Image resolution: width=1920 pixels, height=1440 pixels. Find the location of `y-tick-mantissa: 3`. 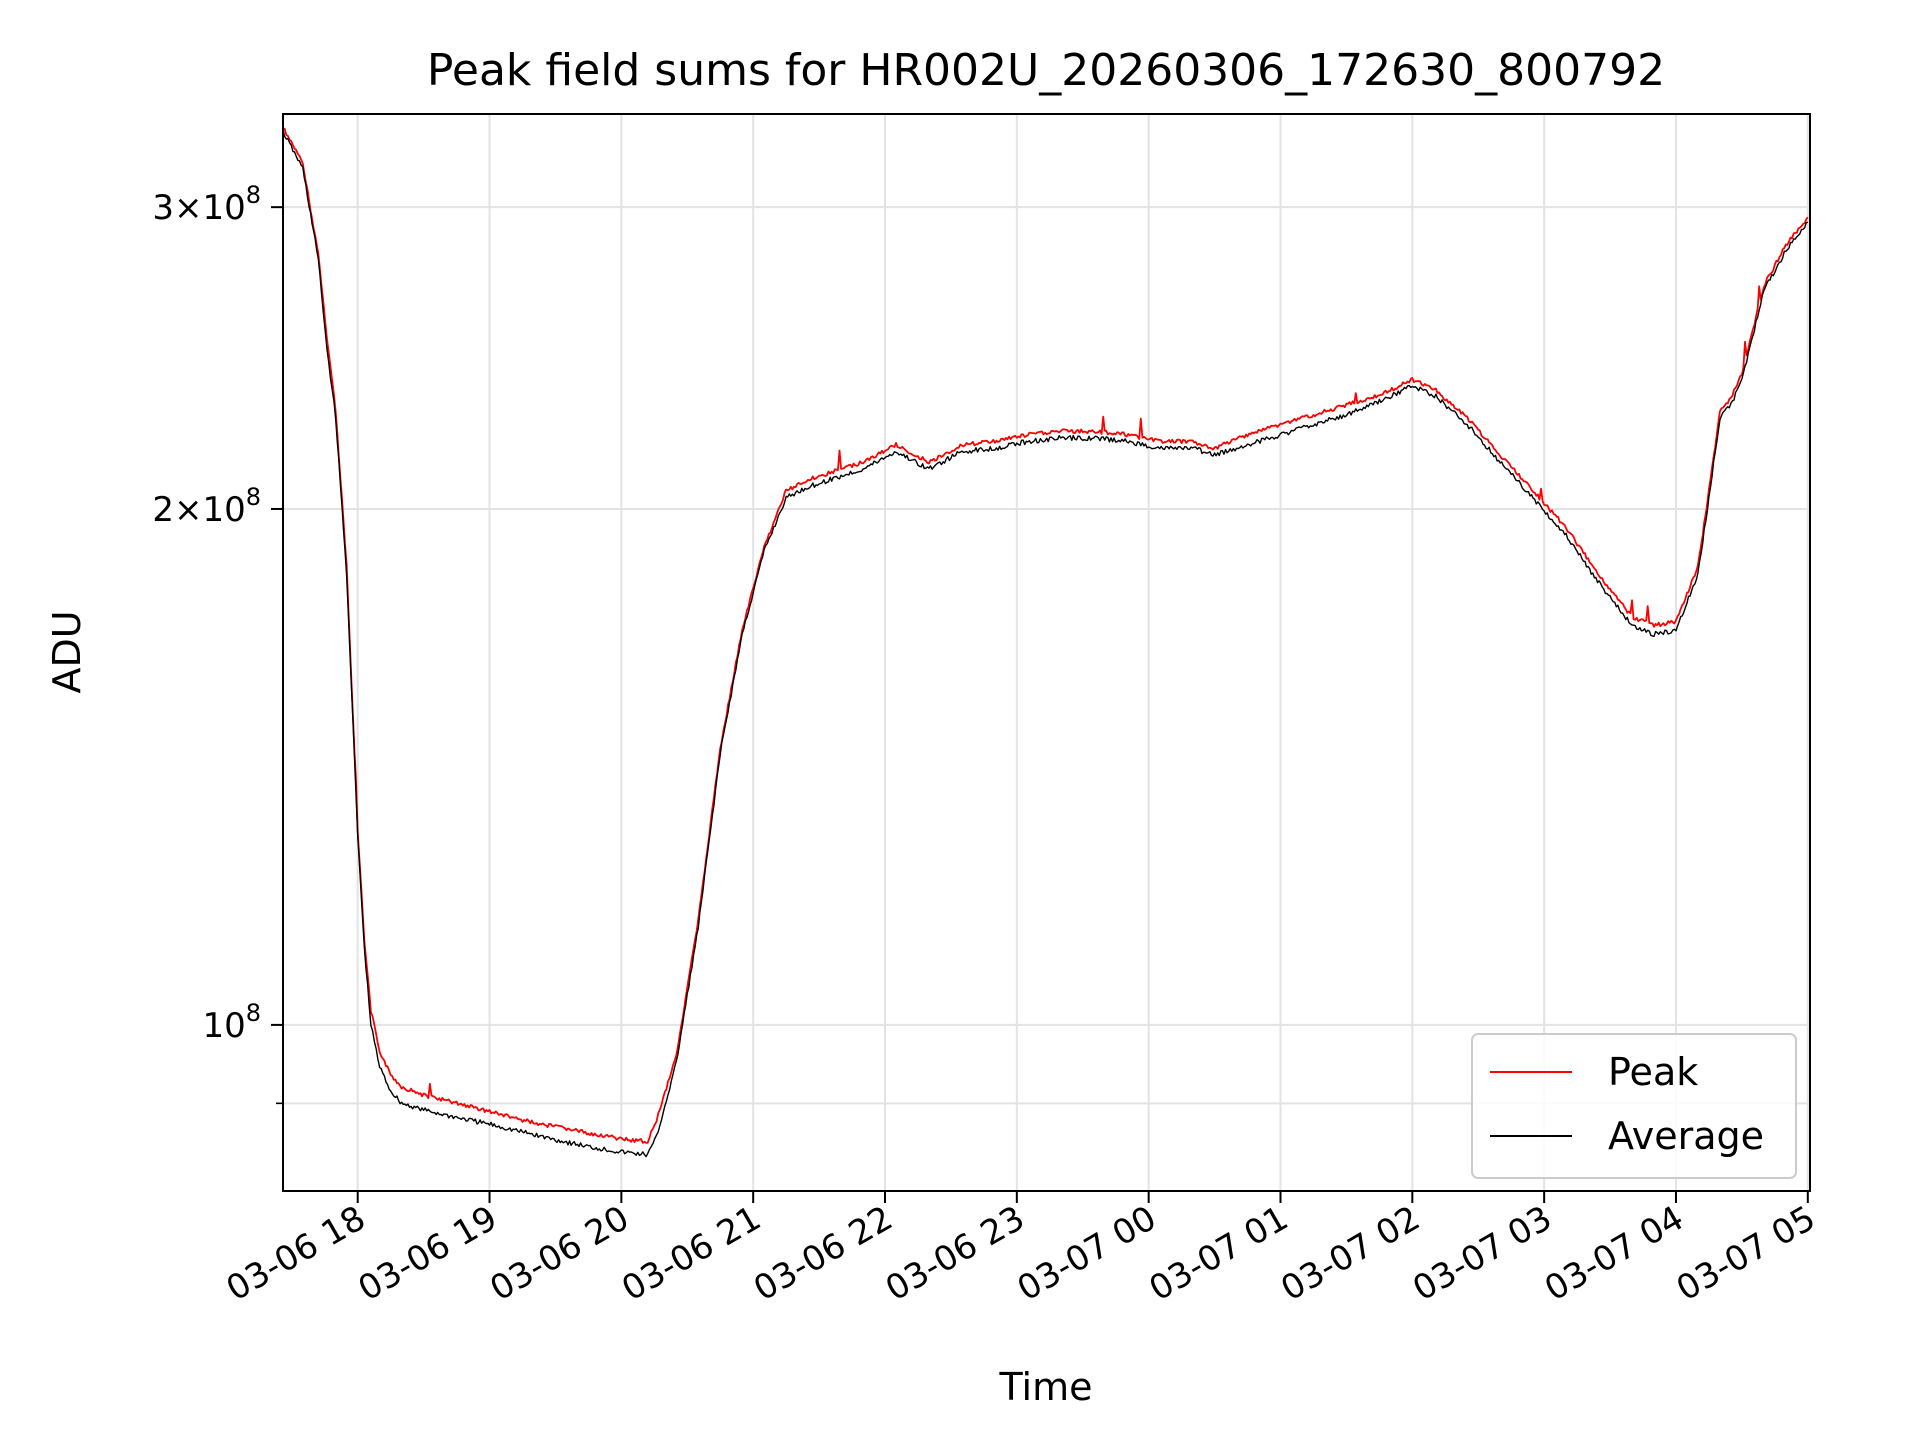

y-tick-mantissa: 3 is located at coordinates (163, 208).